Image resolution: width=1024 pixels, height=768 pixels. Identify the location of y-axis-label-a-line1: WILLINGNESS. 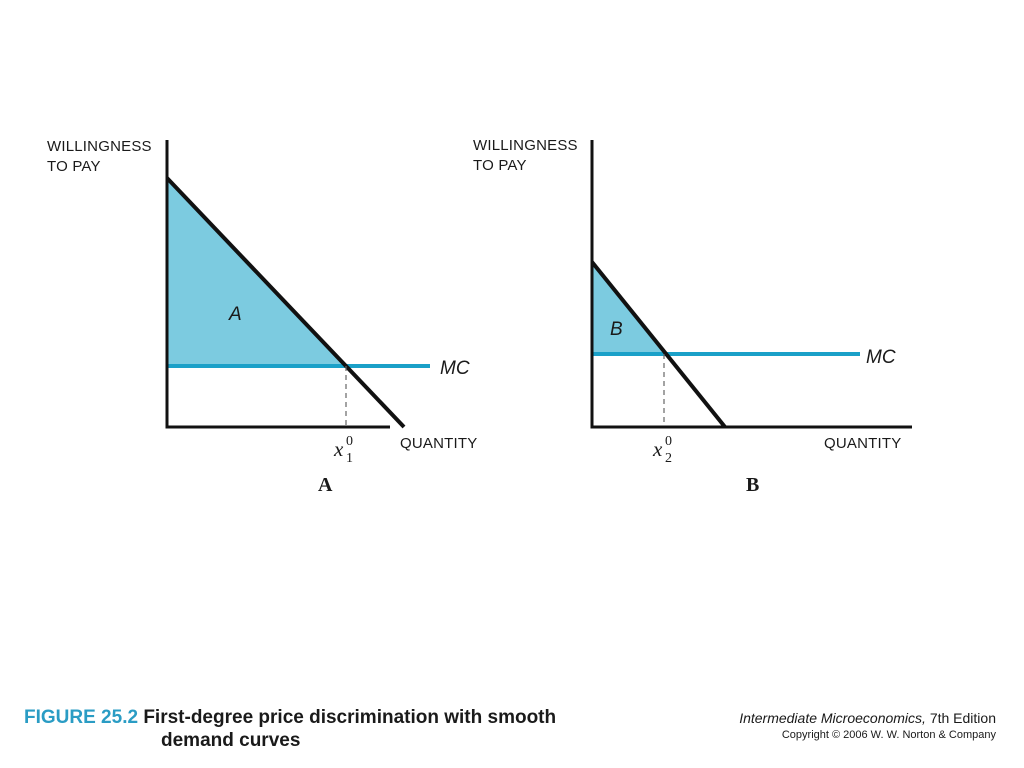
(99, 146).